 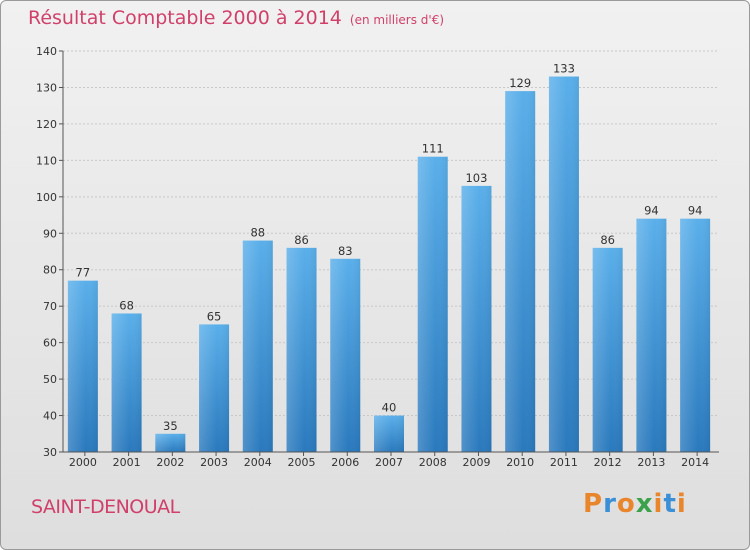 I want to click on data-label: 68, so click(x=126, y=305).